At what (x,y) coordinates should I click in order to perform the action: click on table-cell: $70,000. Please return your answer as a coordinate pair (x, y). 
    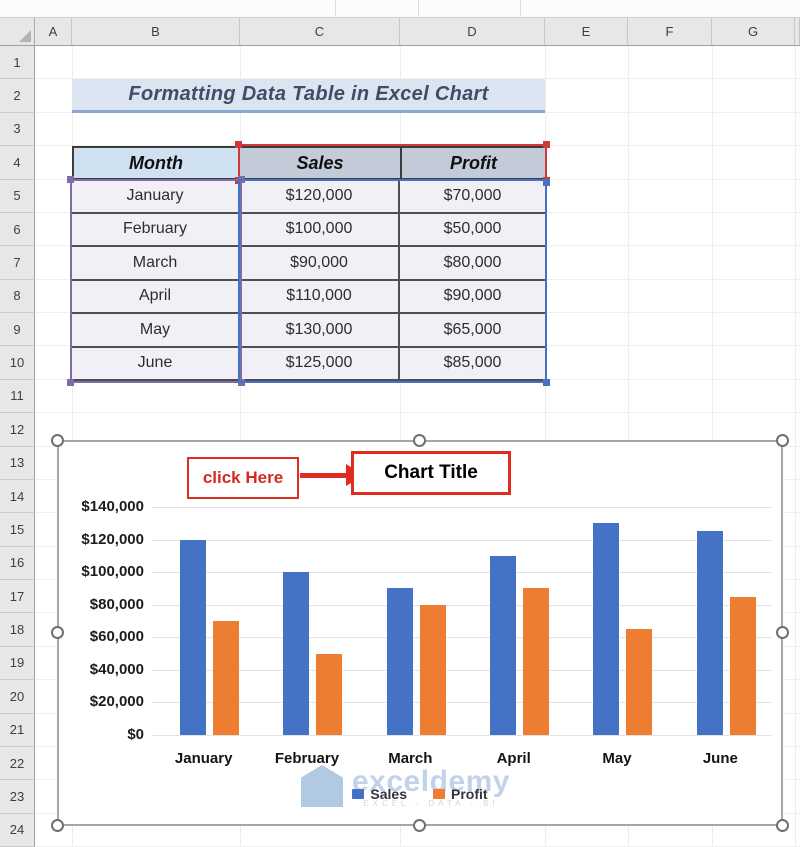
    Looking at the image, I should click on (472, 195).